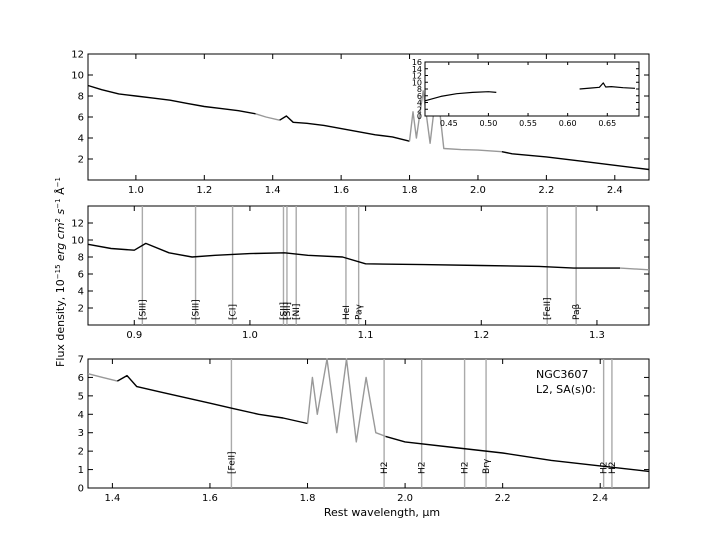 This screenshot has width=720, height=540. What do you see at coordinates (481, 335) in the screenshot?
I see `middle-xtick-label-3: 1.2` at bounding box center [481, 335].